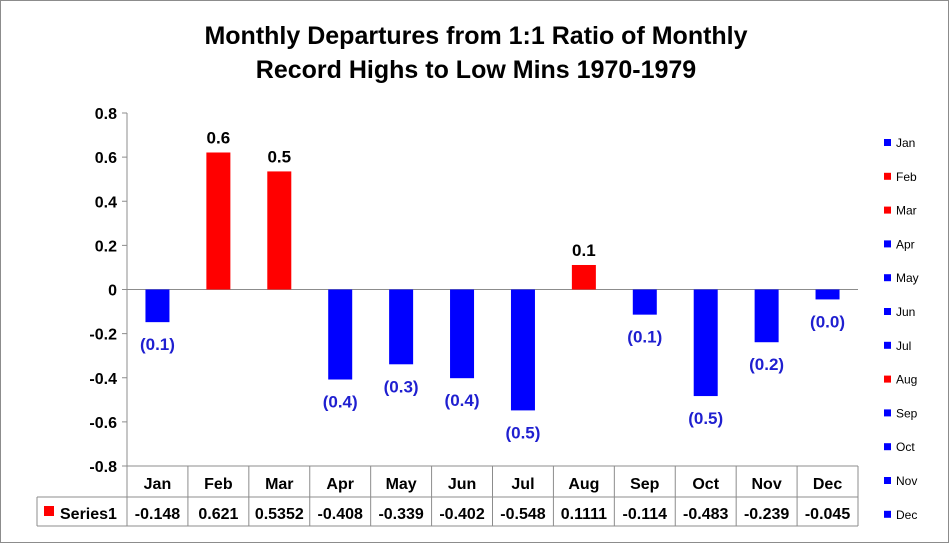 The height and width of the screenshot is (543, 949). What do you see at coordinates (907, 413) in the screenshot?
I see `legend-label-sep: Sep` at bounding box center [907, 413].